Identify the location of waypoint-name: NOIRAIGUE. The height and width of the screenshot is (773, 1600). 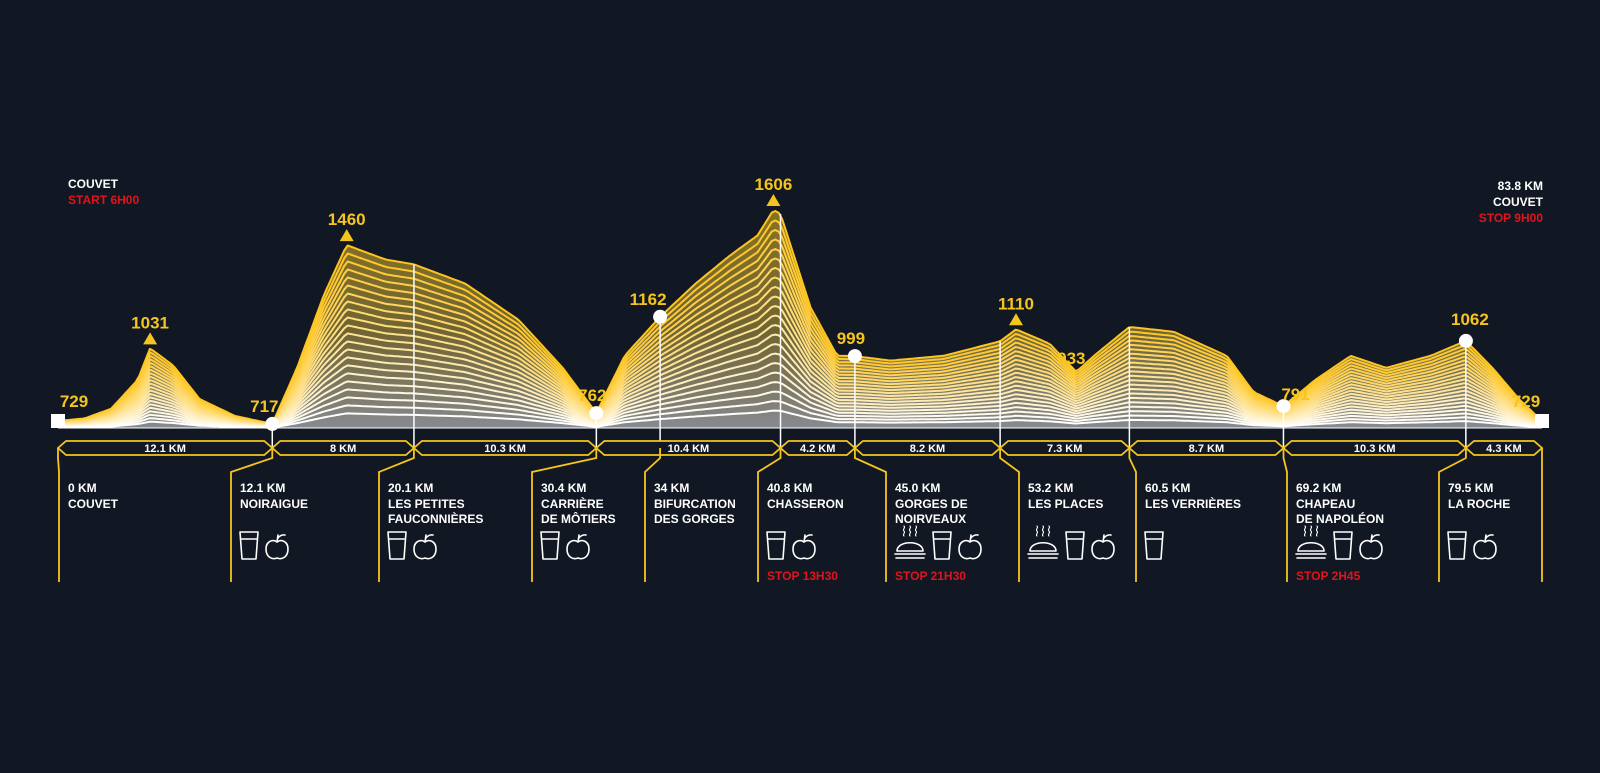
(274, 504).